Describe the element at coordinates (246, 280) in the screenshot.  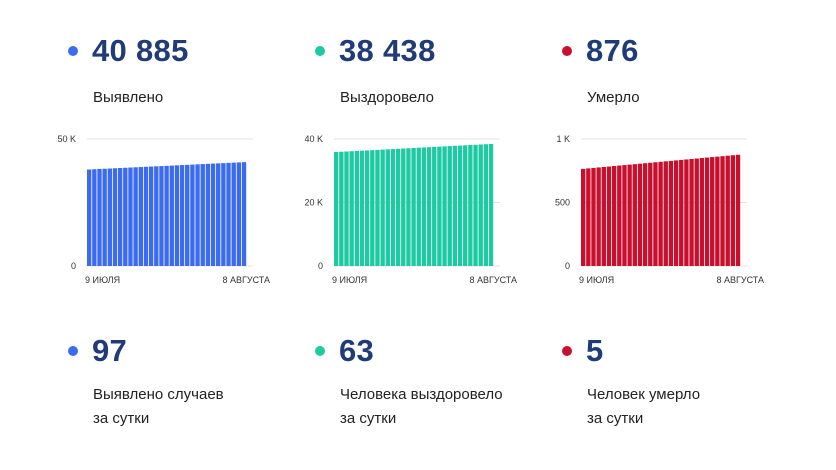
I see `detected-xtick-label: 8 АВГУСТА` at that location.